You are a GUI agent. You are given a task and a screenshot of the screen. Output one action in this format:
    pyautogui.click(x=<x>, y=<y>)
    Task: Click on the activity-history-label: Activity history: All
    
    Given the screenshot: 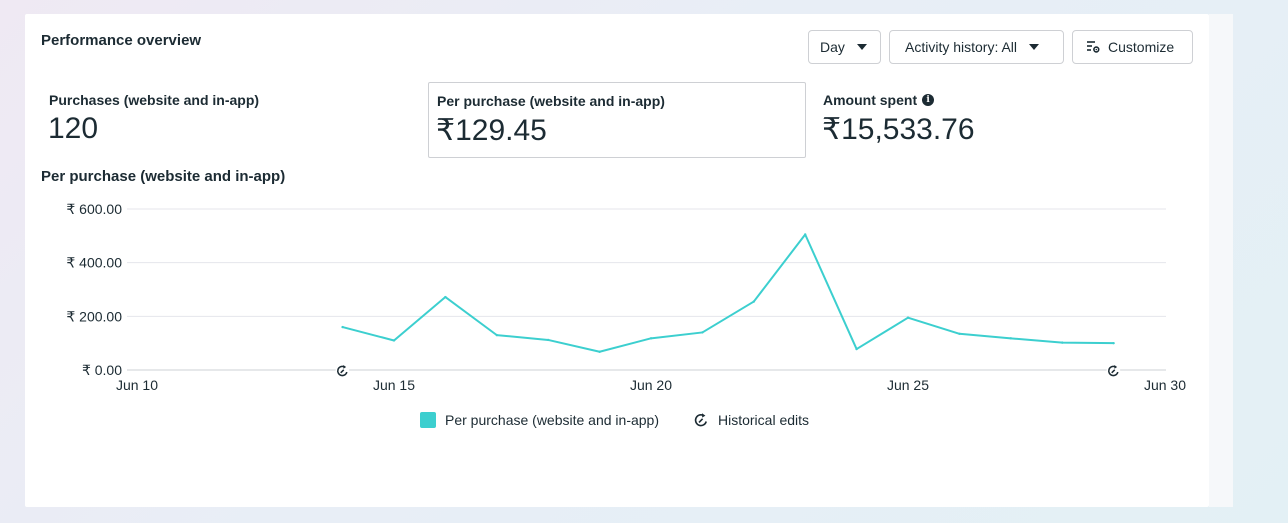 What is the action you would take?
    pyautogui.click(x=961, y=47)
    